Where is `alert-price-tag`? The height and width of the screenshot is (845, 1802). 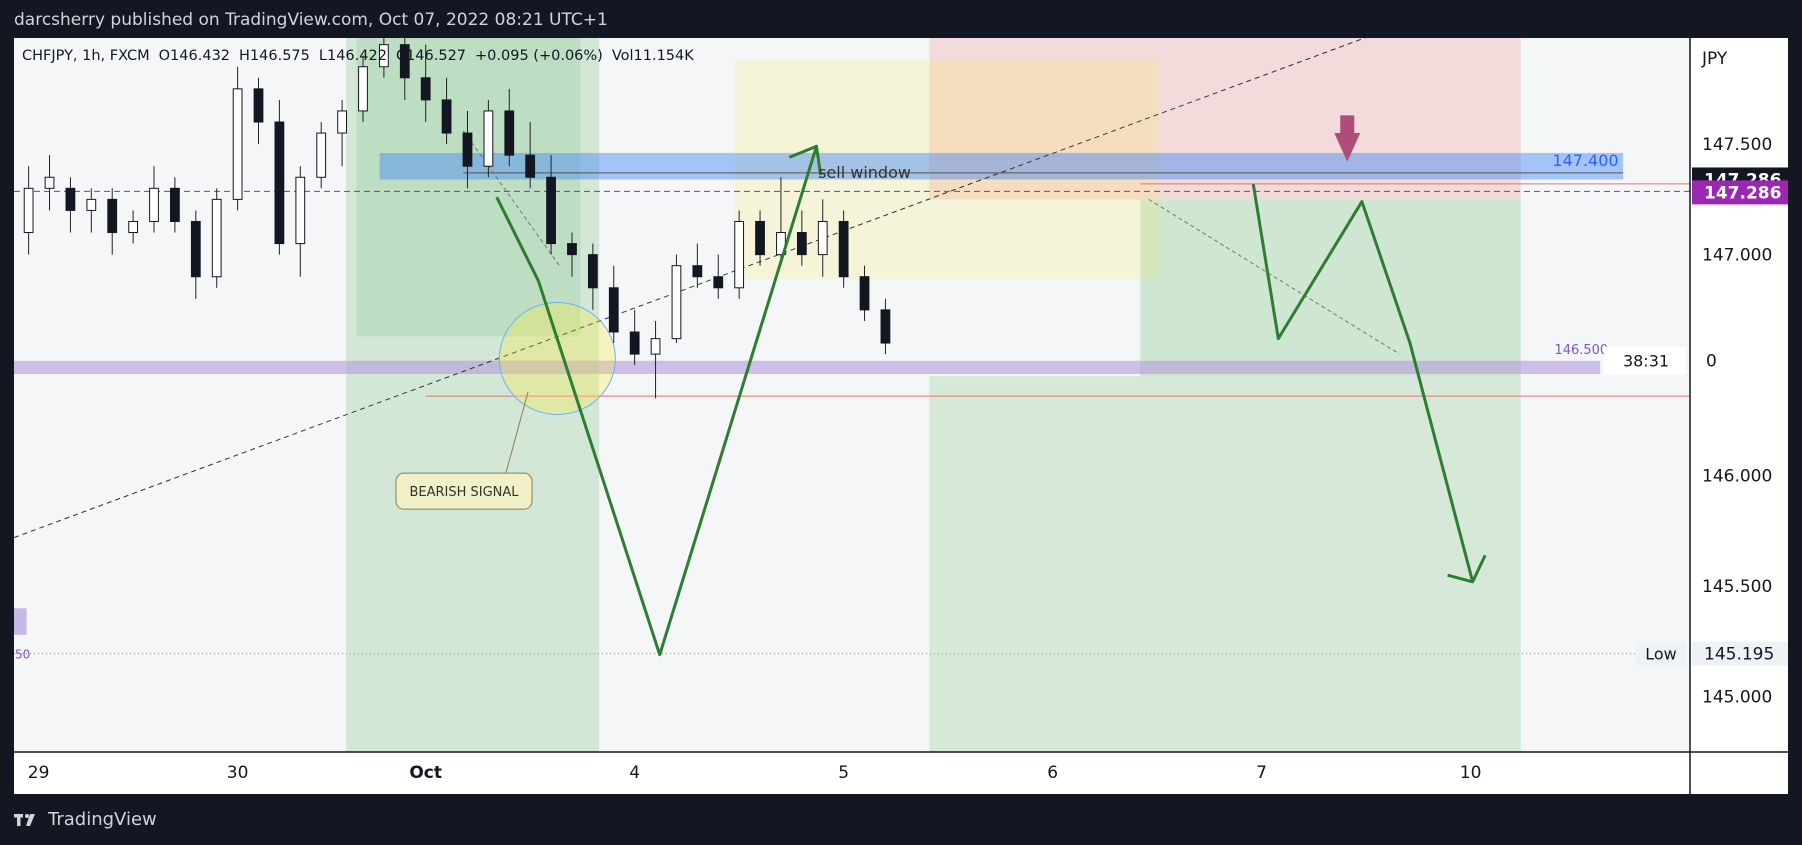
alert-price-tag is located at coordinates (1740, 192).